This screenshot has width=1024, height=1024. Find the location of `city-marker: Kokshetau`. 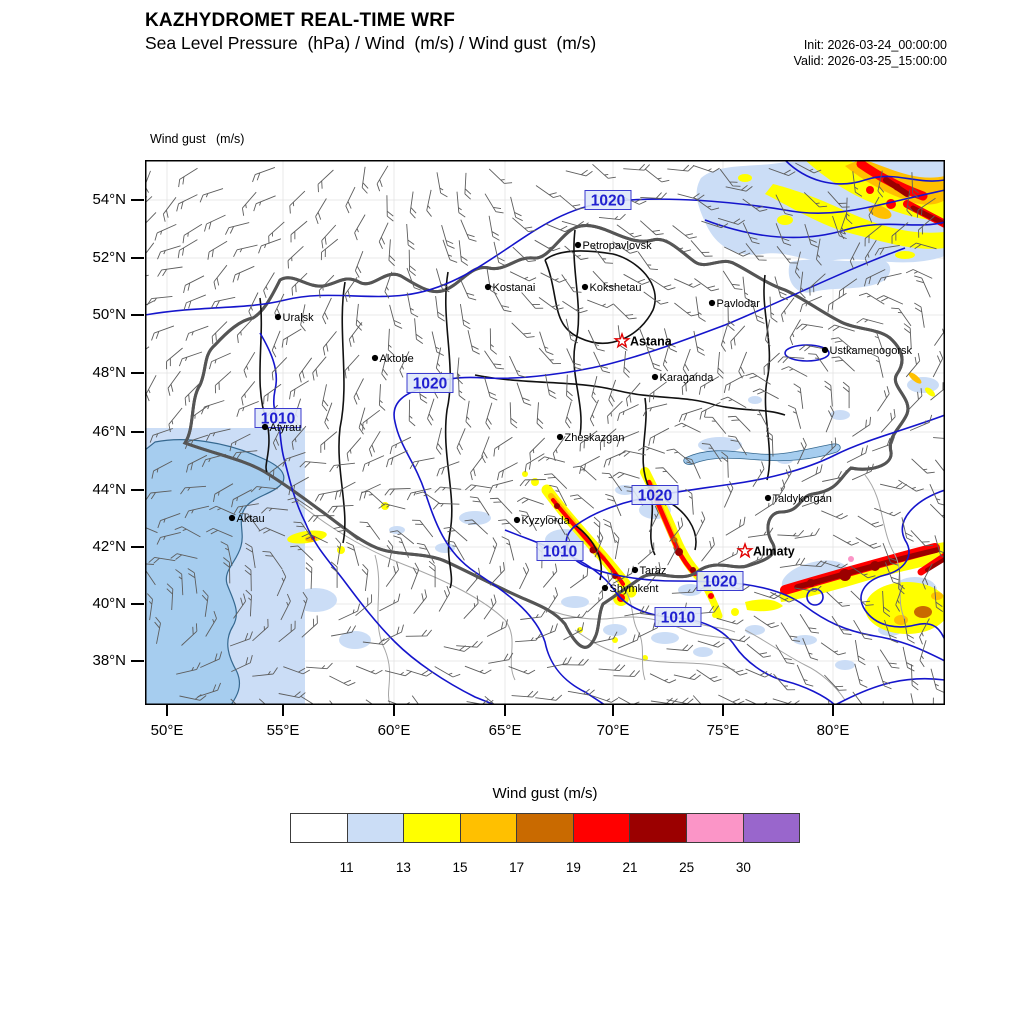

city-marker: Kokshetau is located at coordinates (611, 288).